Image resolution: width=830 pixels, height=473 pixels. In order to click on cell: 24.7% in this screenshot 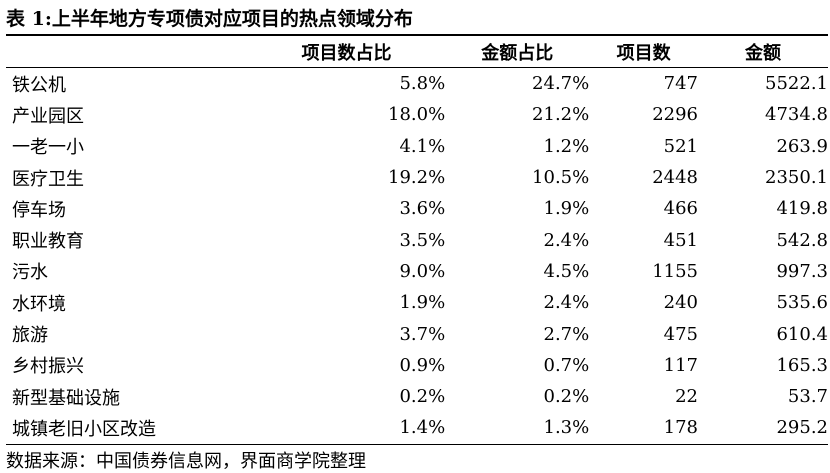, I will do `click(561, 84)`.